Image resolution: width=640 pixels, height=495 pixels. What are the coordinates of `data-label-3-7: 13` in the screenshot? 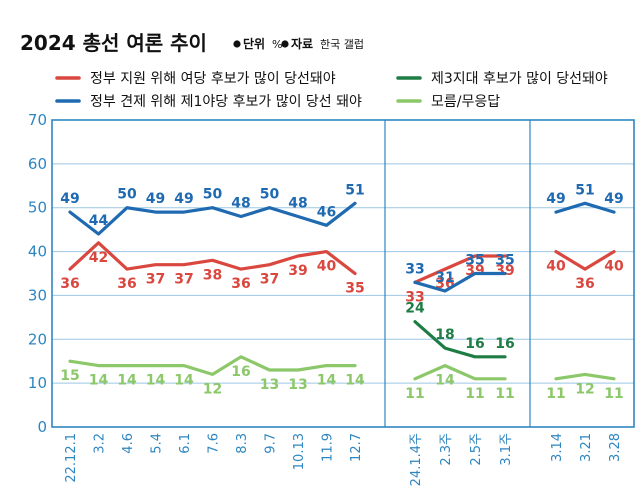 It's located at (269, 385).